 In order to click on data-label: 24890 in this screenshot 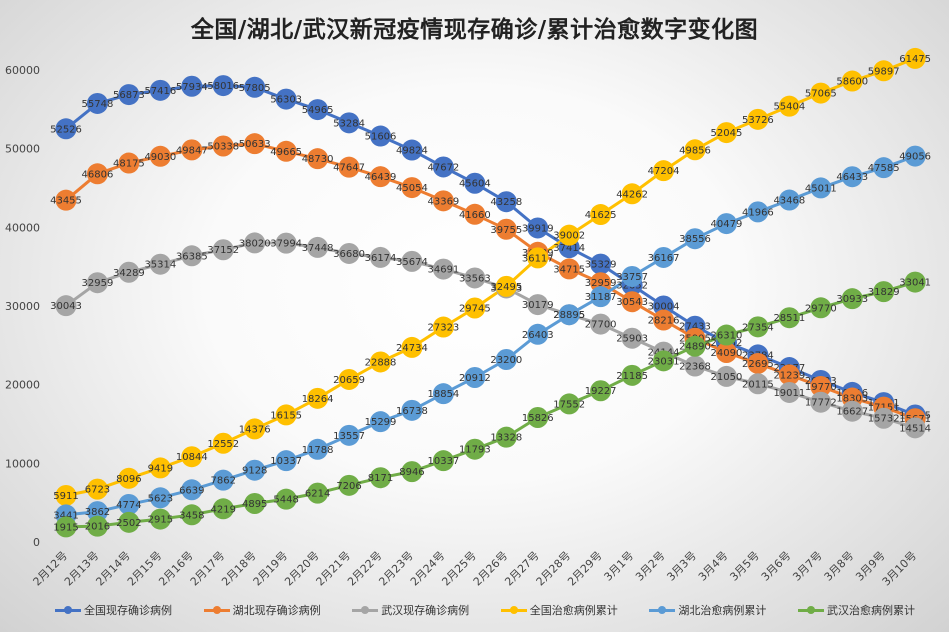, I will do `click(695, 347)`.